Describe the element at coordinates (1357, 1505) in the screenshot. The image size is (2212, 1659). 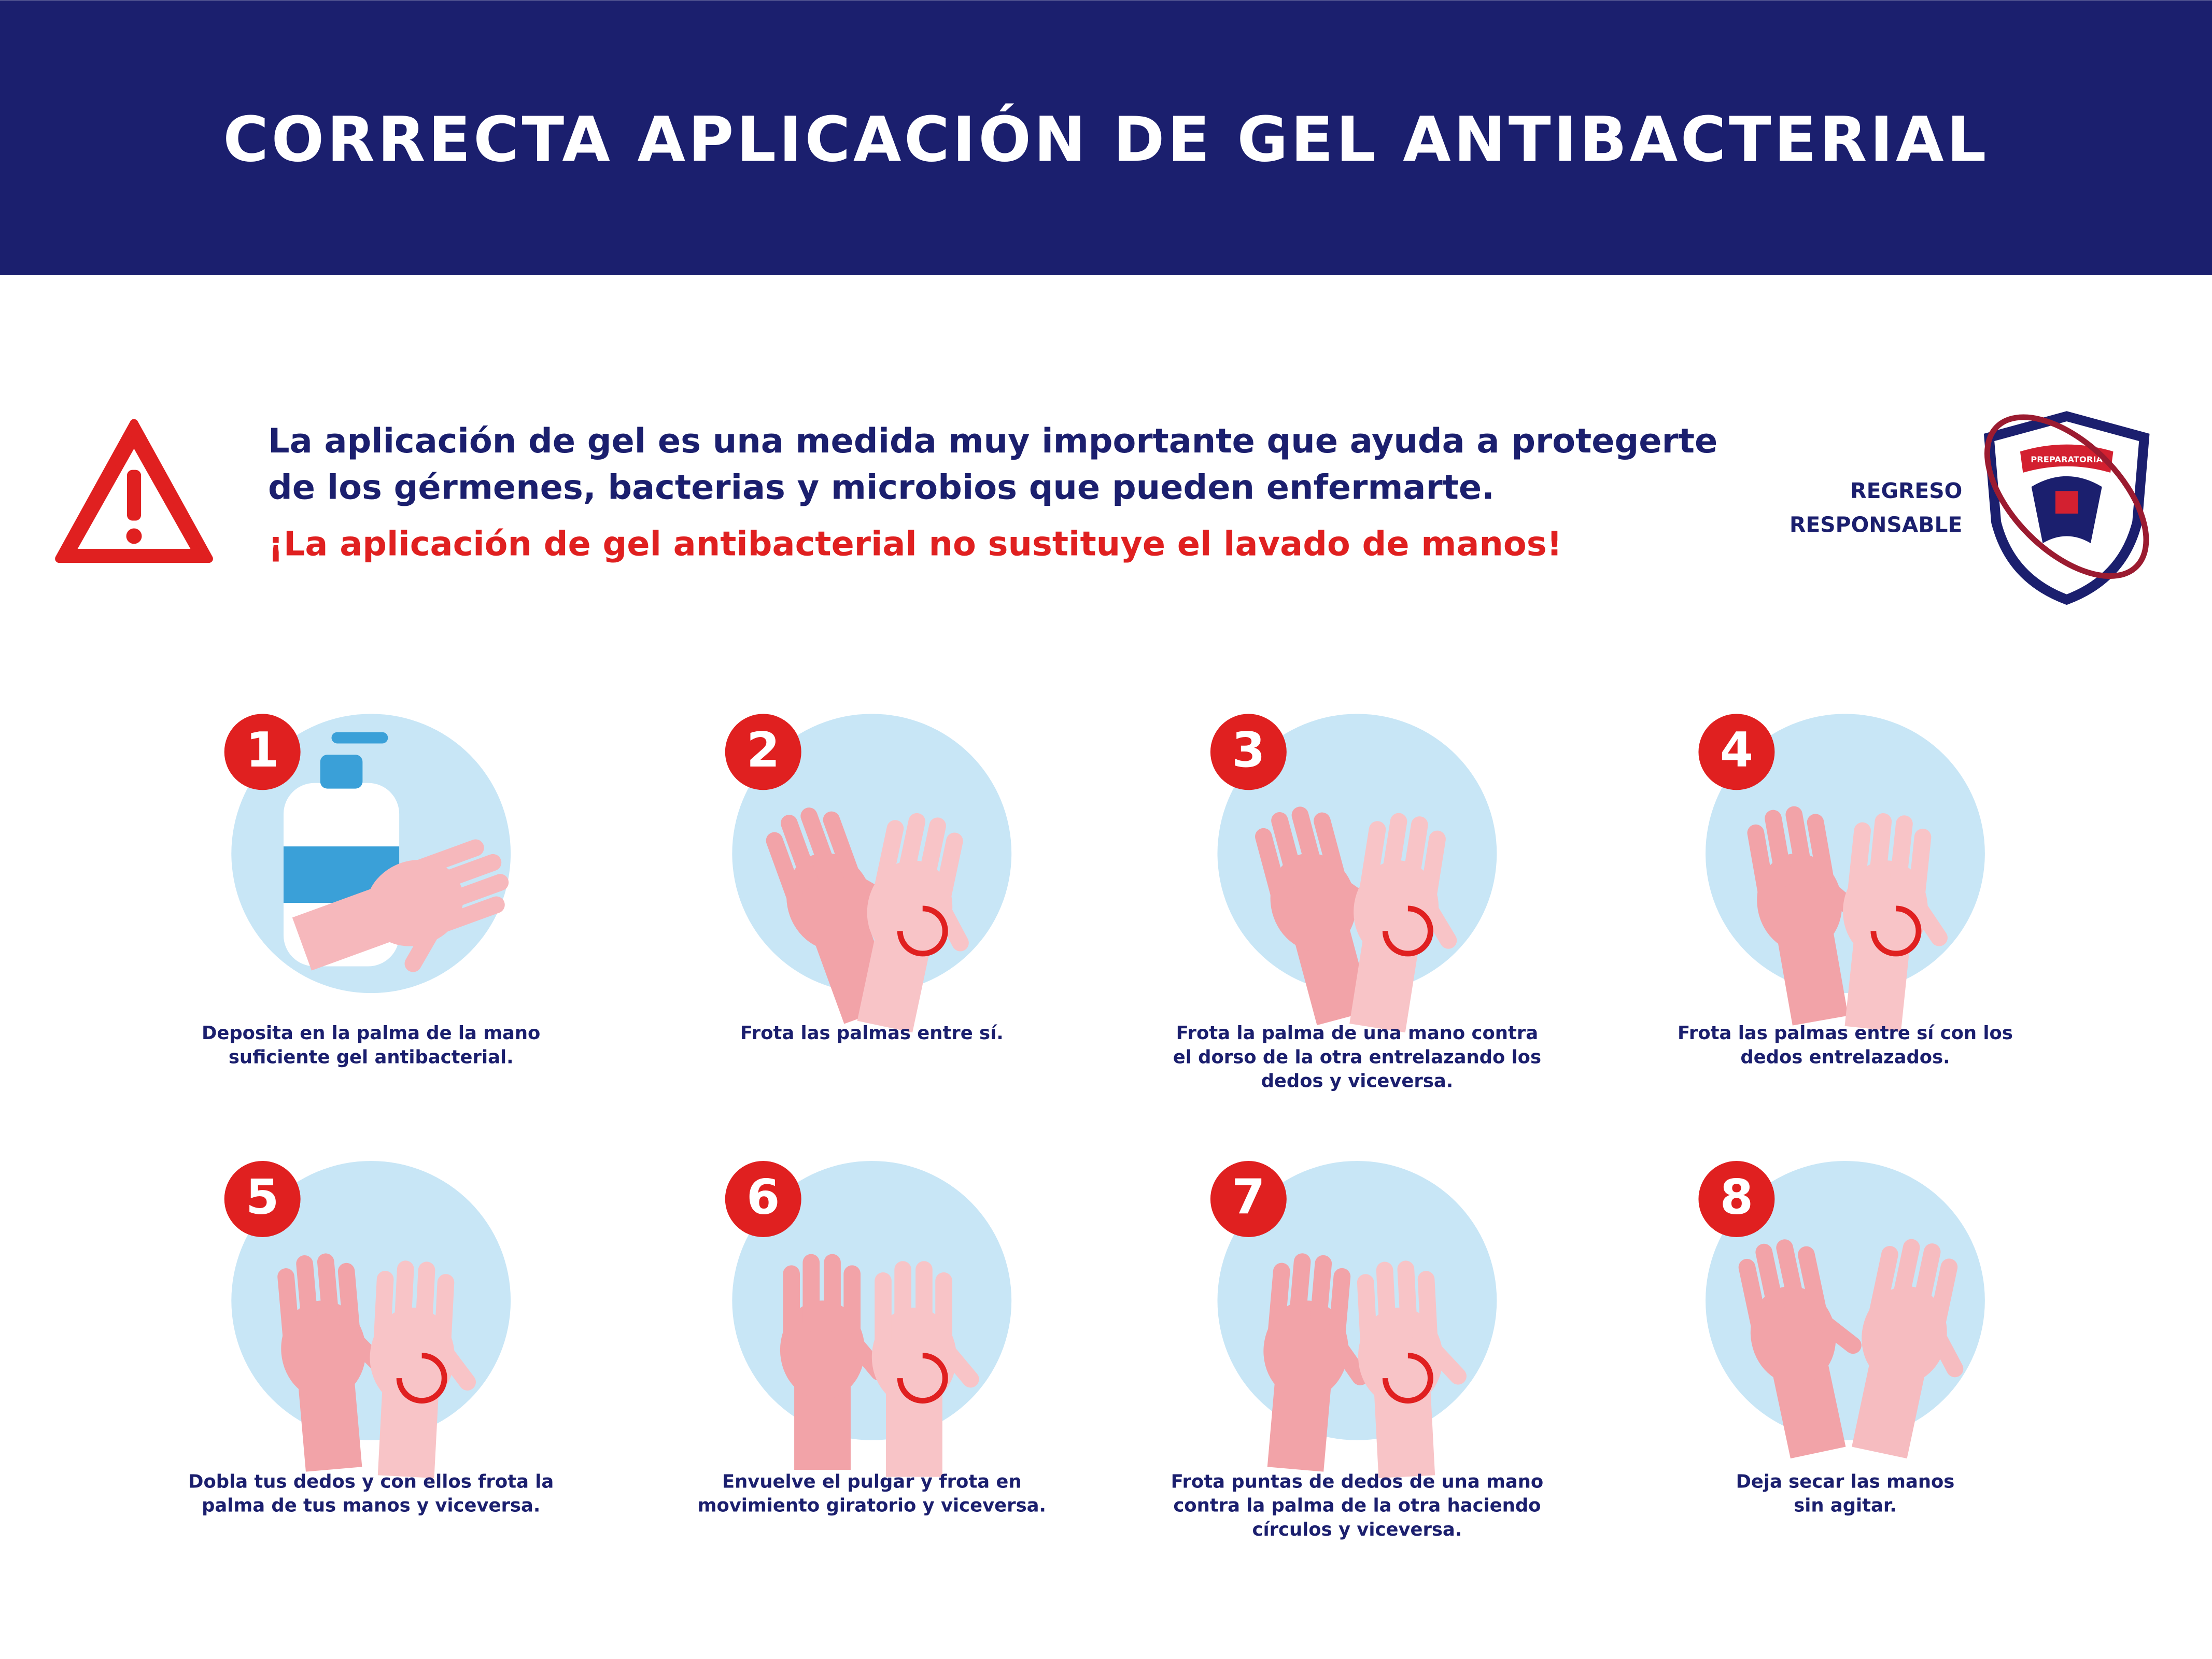
I see `step-text: contra la palma de la otra haciendo` at that location.